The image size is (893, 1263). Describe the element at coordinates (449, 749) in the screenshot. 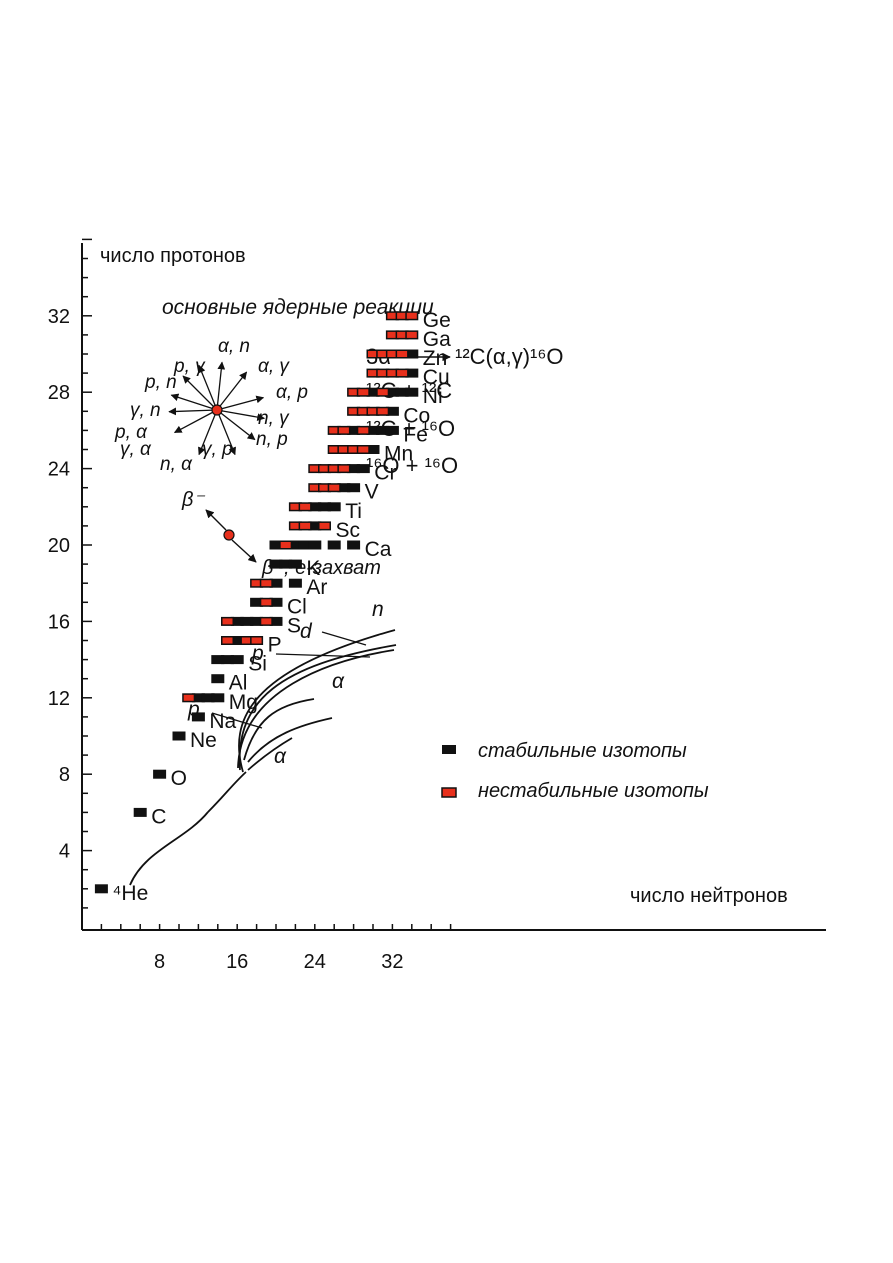

I see `legend-stable-swatch` at that location.